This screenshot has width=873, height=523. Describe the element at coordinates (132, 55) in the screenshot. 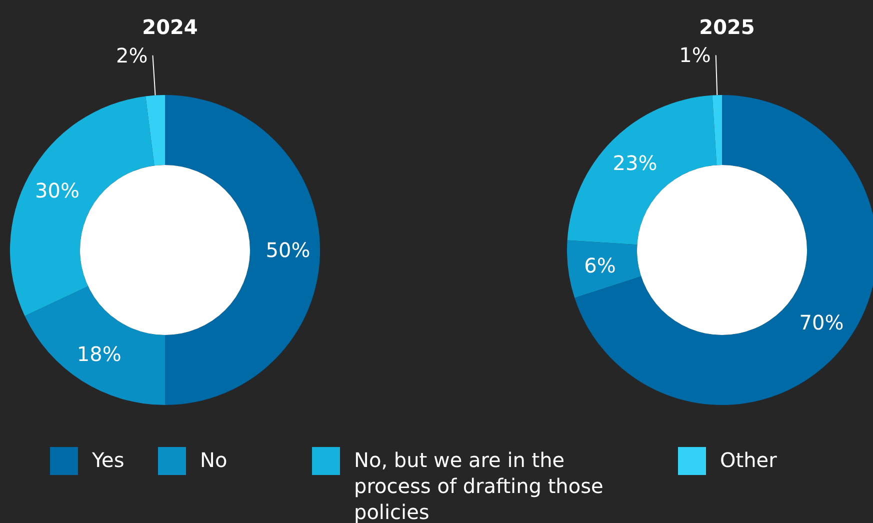

I see `data-label: 2%` at that location.